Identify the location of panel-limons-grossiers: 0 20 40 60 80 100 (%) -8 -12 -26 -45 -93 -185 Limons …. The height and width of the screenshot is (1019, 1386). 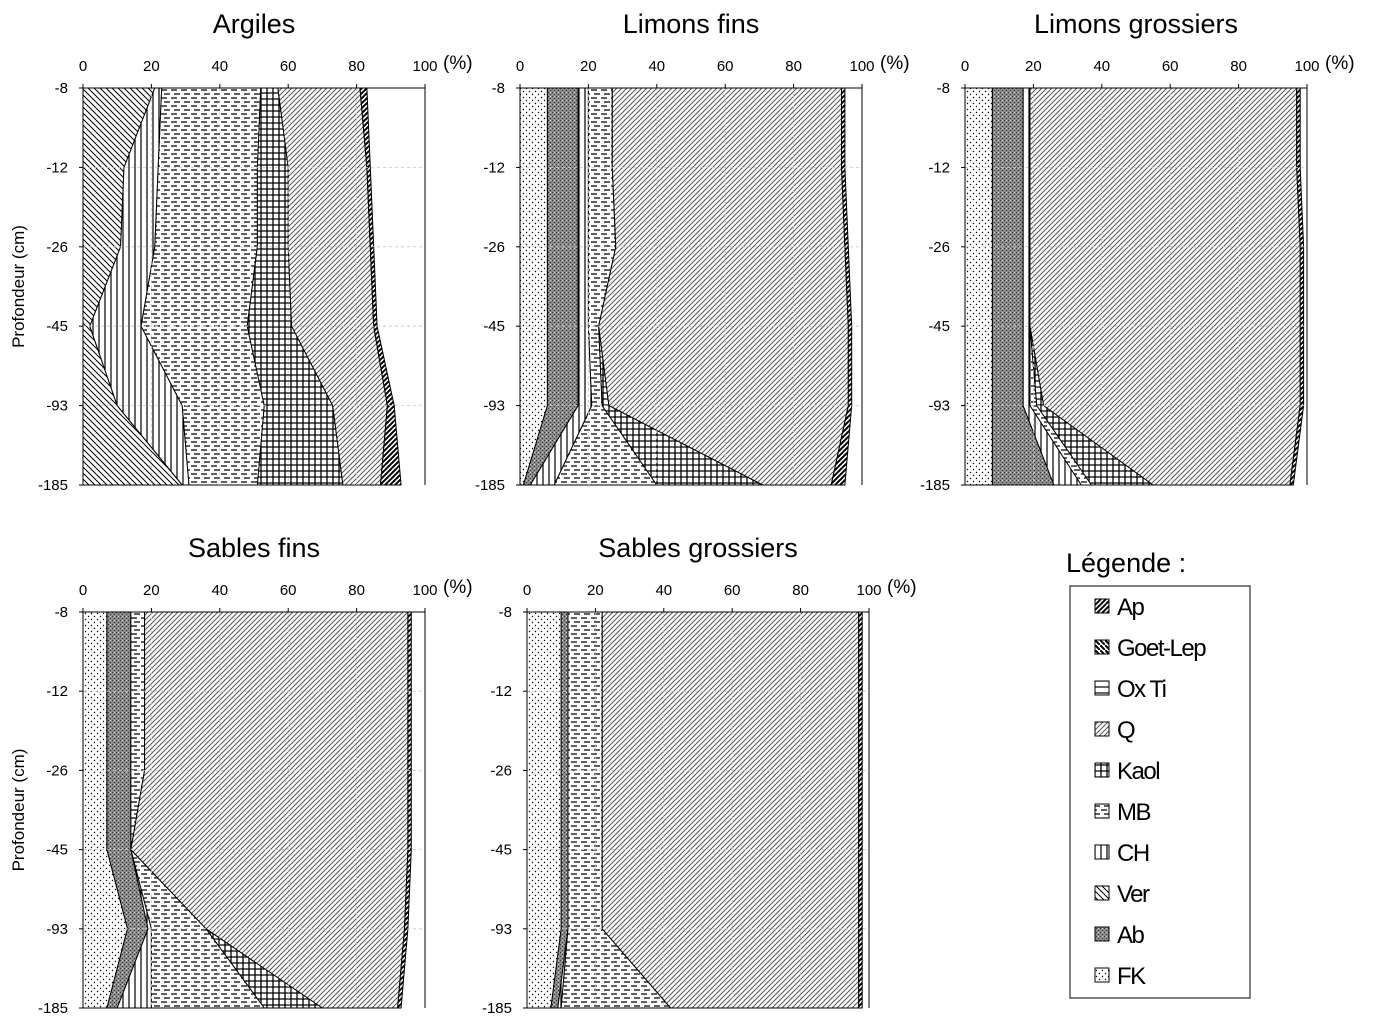
(1137, 251).